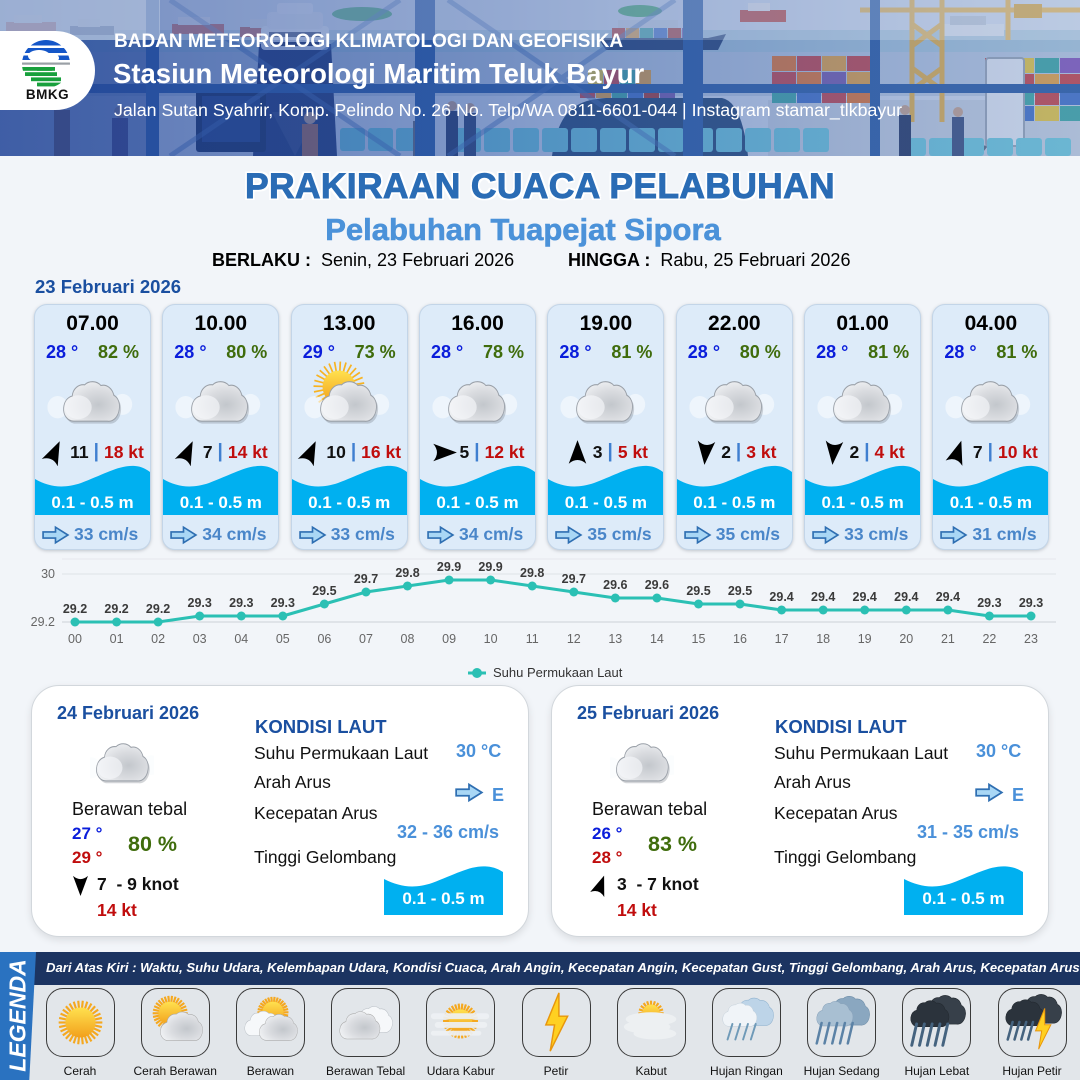 The height and width of the screenshot is (1080, 1080). Describe the element at coordinates (158, 639) in the screenshot. I see `svg-text: 02` at that location.